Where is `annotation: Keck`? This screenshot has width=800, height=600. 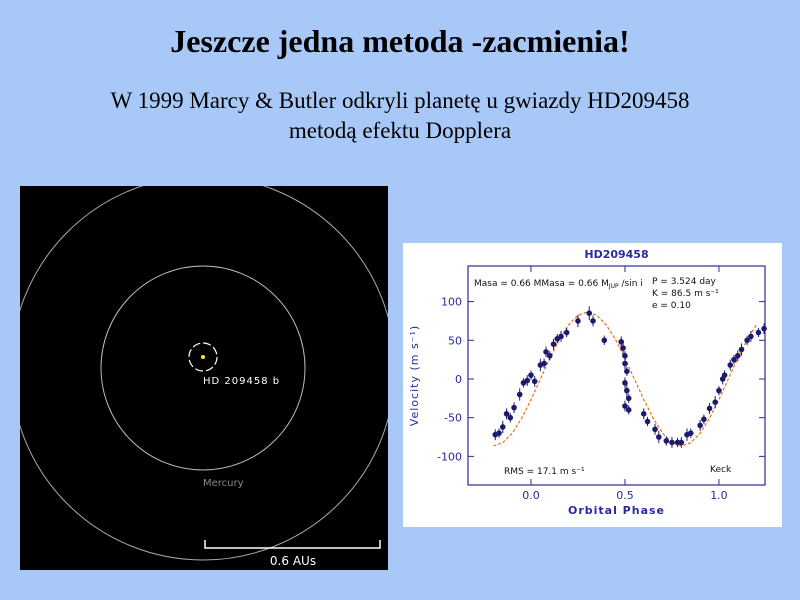 annotation: Keck is located at coordinates (721, 470).